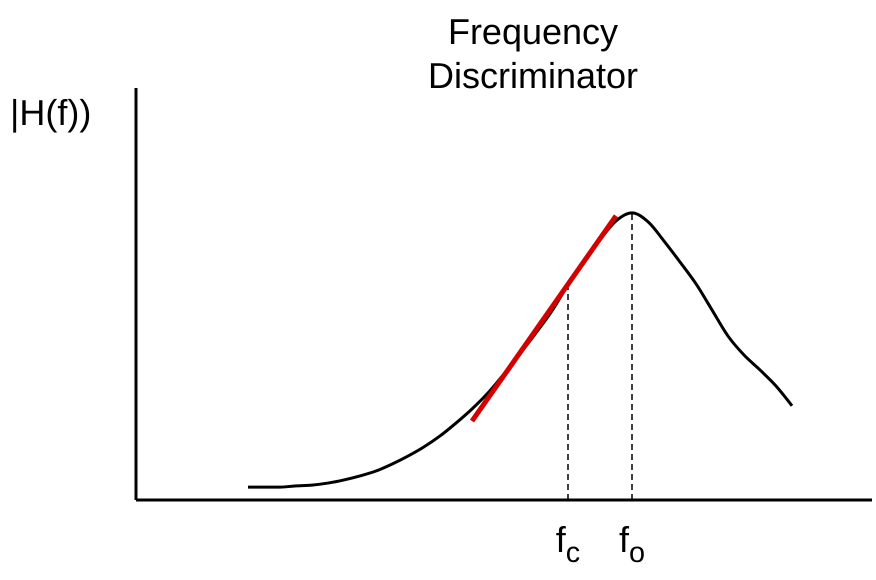  What do you see at coordinates (51, 113) in the screenshot?
I see `y-axis-title: |H(f))` at bounding box center [51, 113].